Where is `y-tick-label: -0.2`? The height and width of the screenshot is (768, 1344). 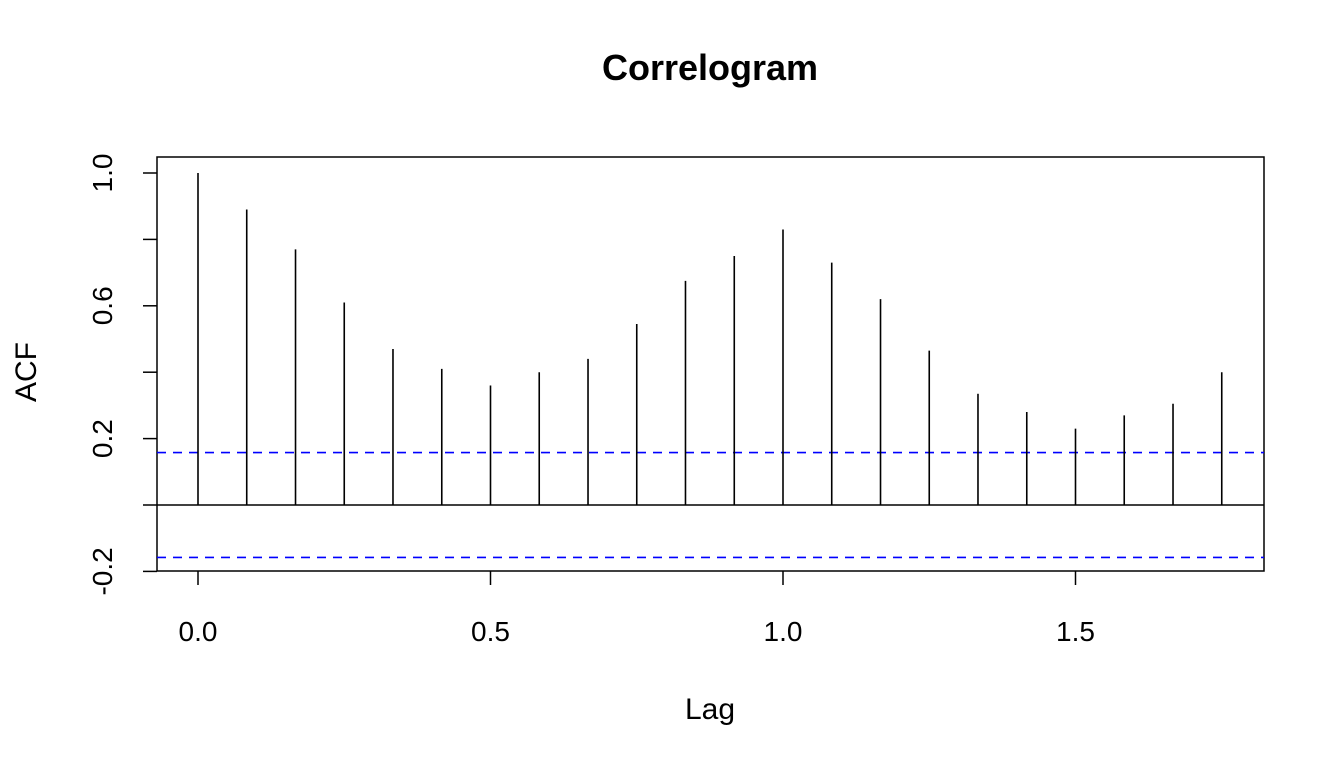
y-tick-label: -0.2 is located at coordinates (102, 571).